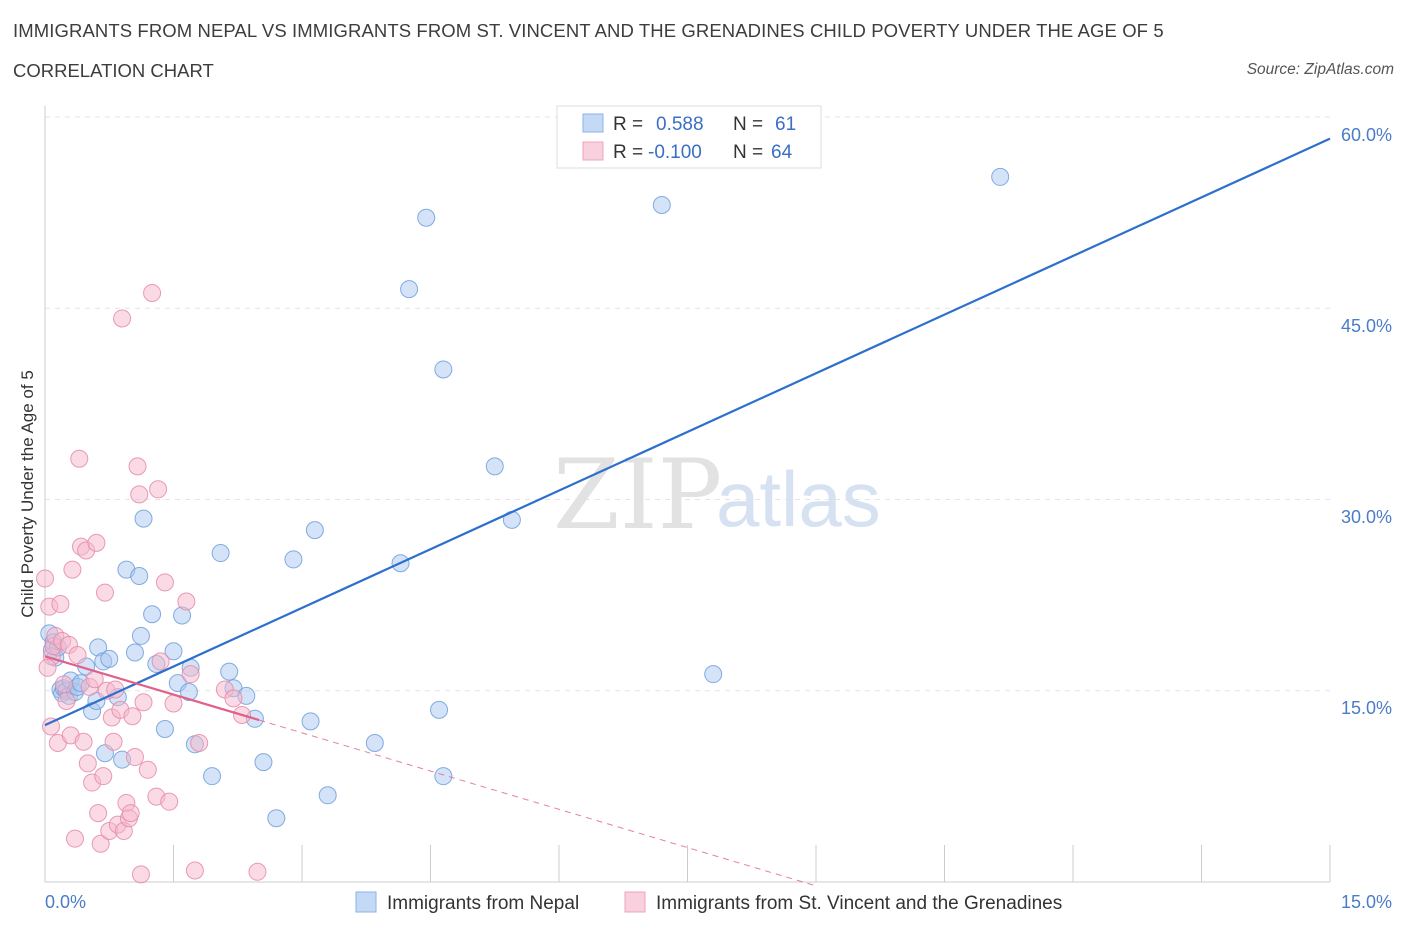 This screenshot has width=1406, height=930. I want to click on x-tick-label-0: 0.0%, so click(65, 902).